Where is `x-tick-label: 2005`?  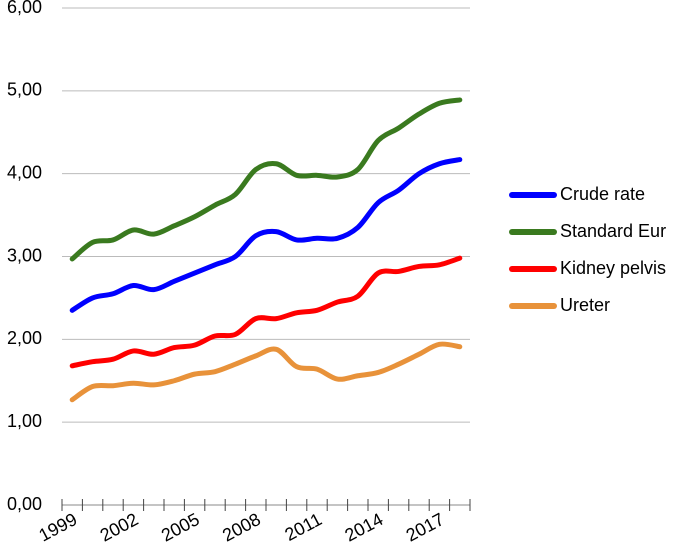 x-tick-label: 2005 is located at coordinates (180, 527).